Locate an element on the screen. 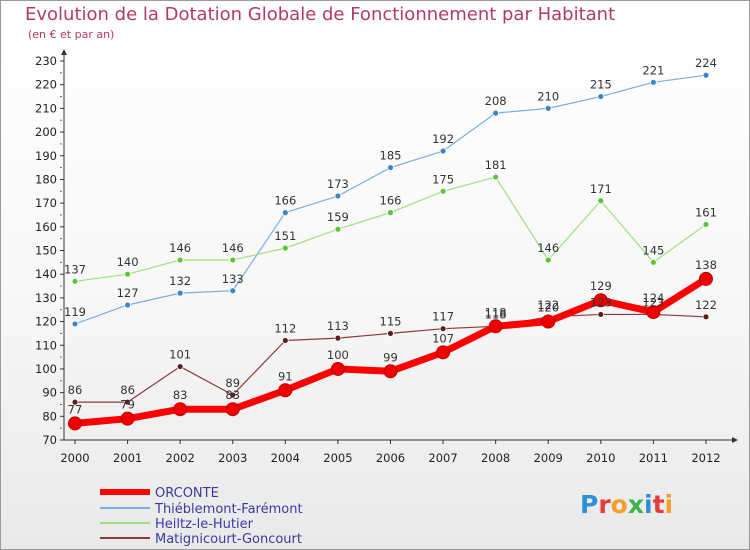 This screenshot has height=550, width=750. data-label: 208 is located at coordinates (496, 101).